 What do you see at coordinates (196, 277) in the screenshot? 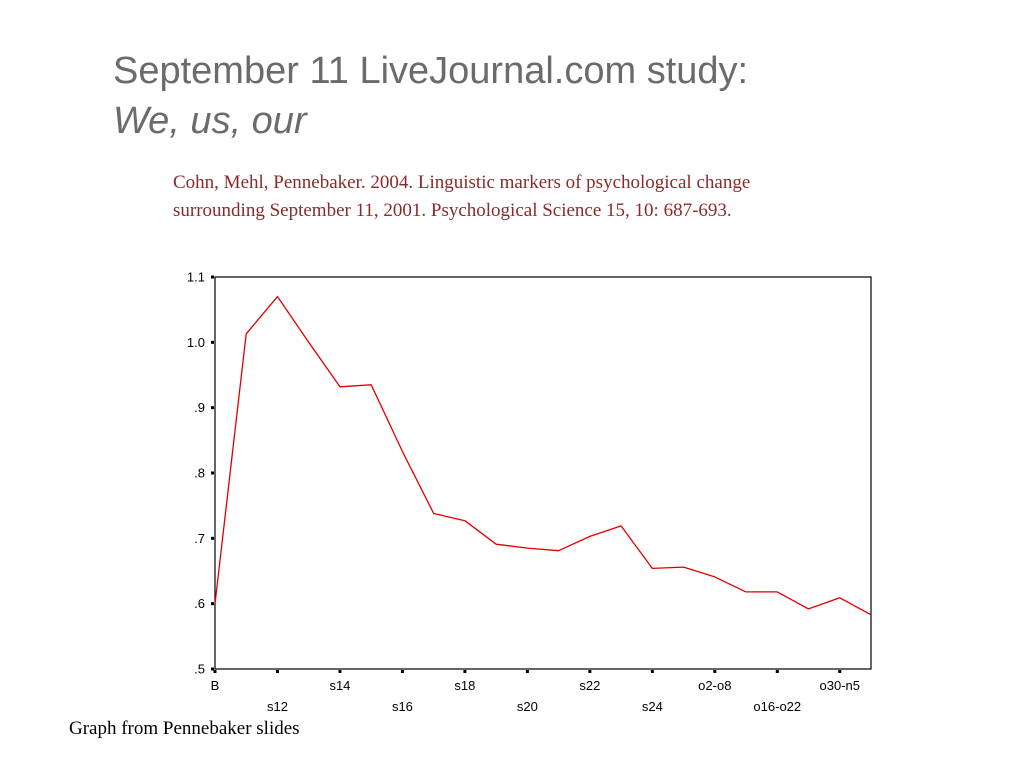
I see `y-tick-label: 1.1` at bounding box center [196, 277].